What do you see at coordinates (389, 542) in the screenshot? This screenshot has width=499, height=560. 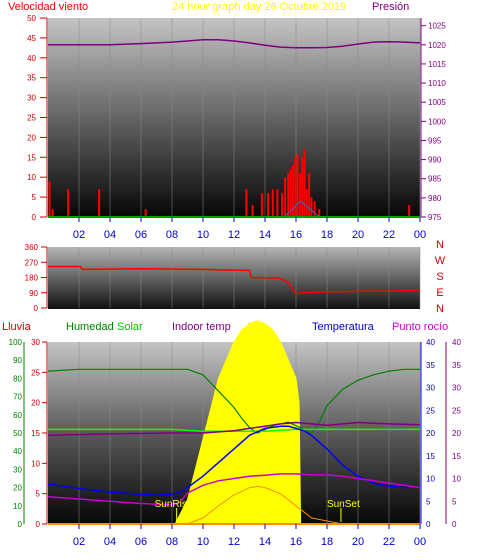 I see `climate-x-tick-label: 22` at bounding box center [389, 542].